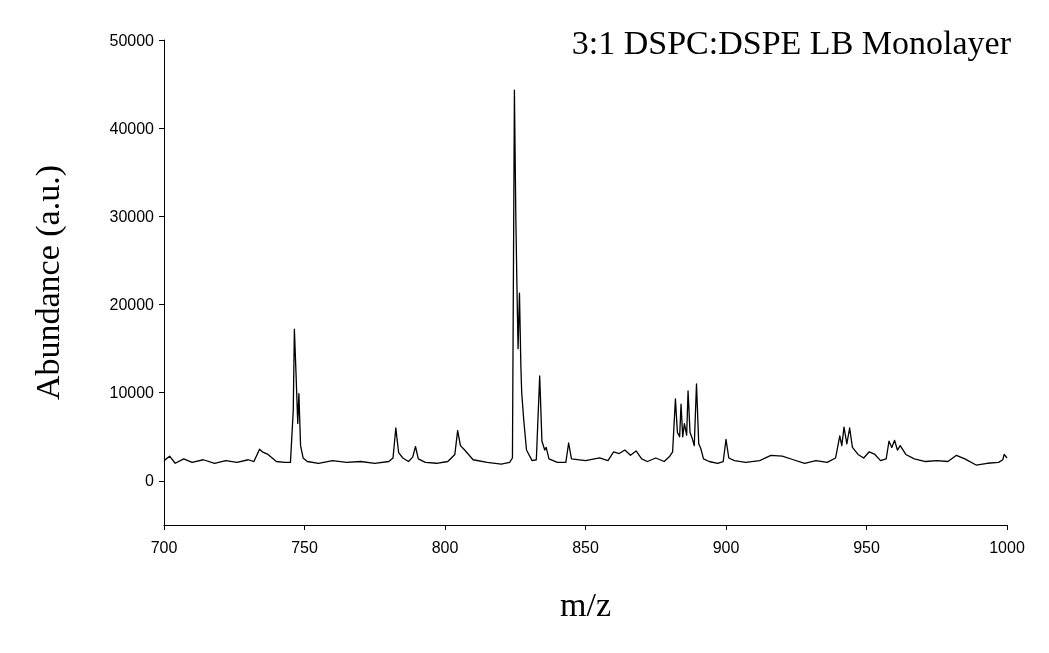 The height and width of the screenshot is (653, 1049). What do you see at coordinates (164, 547) in the screenshot?
I see `x-tick-label: 700` at bounding box center [164, 547].